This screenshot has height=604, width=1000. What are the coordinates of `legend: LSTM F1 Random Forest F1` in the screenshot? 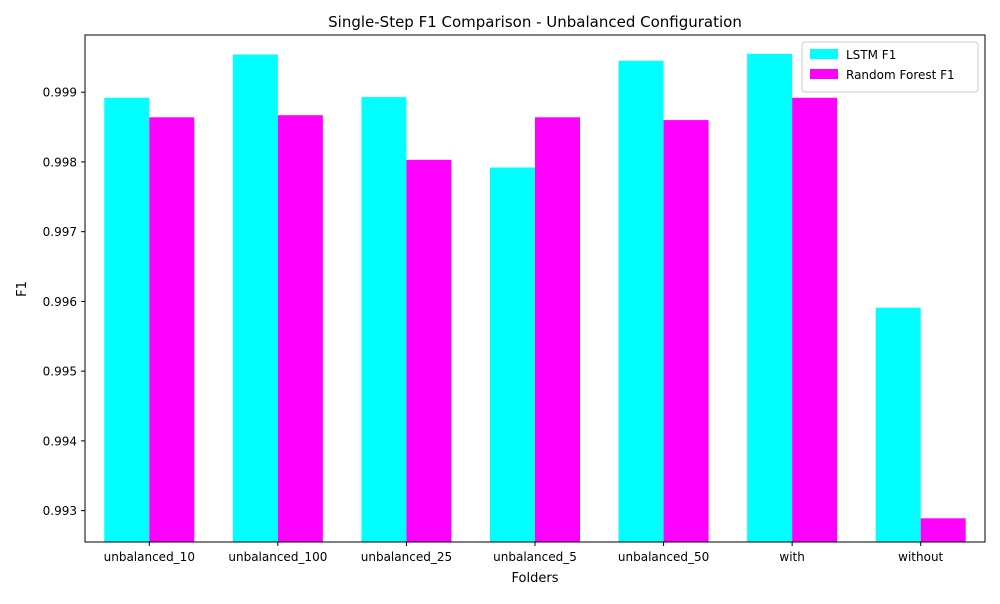 It's located at (890, 67).